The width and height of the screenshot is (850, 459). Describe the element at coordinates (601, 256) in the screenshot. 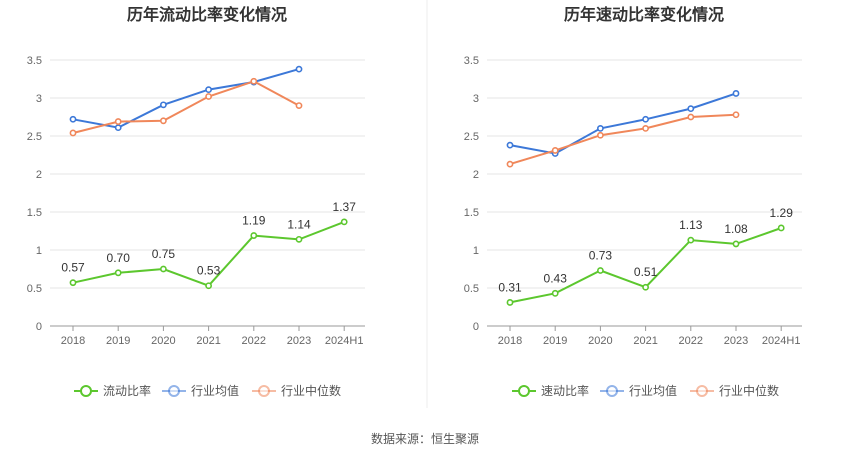

I see `data-label: 0.73` at that location.